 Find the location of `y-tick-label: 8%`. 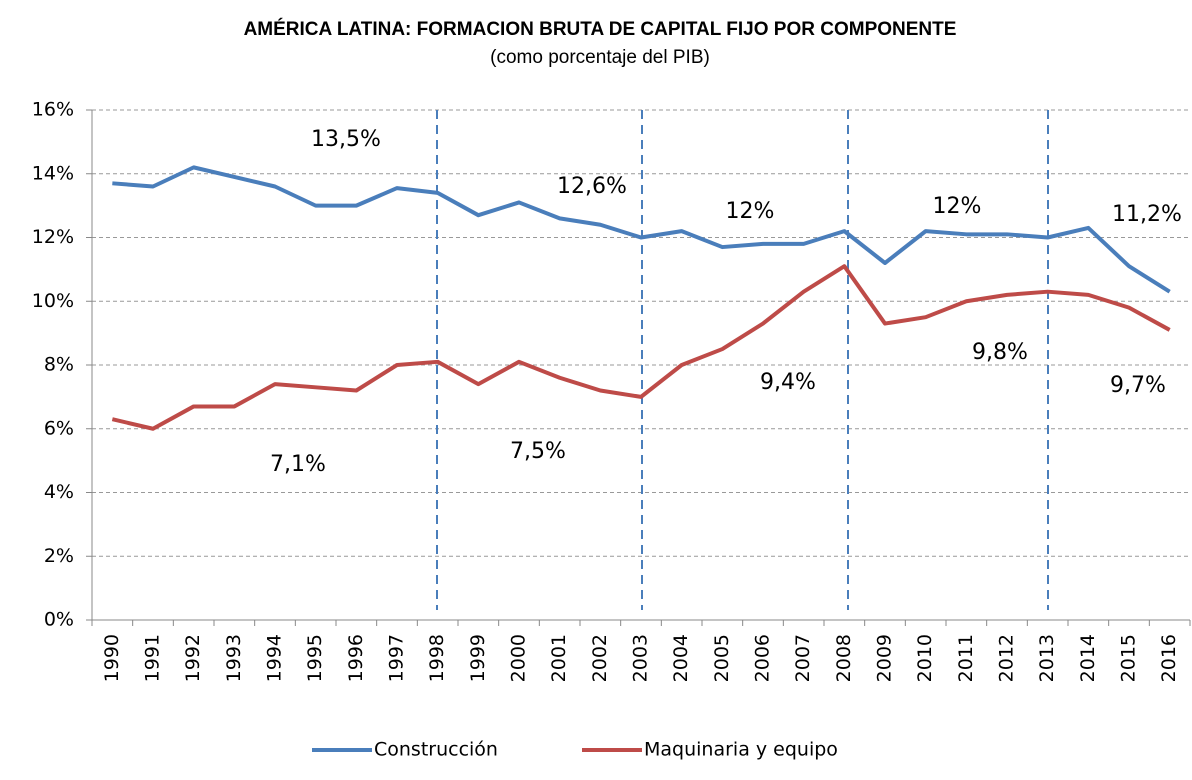

y-tick-label: 8% is located at coordinates (59, 365).